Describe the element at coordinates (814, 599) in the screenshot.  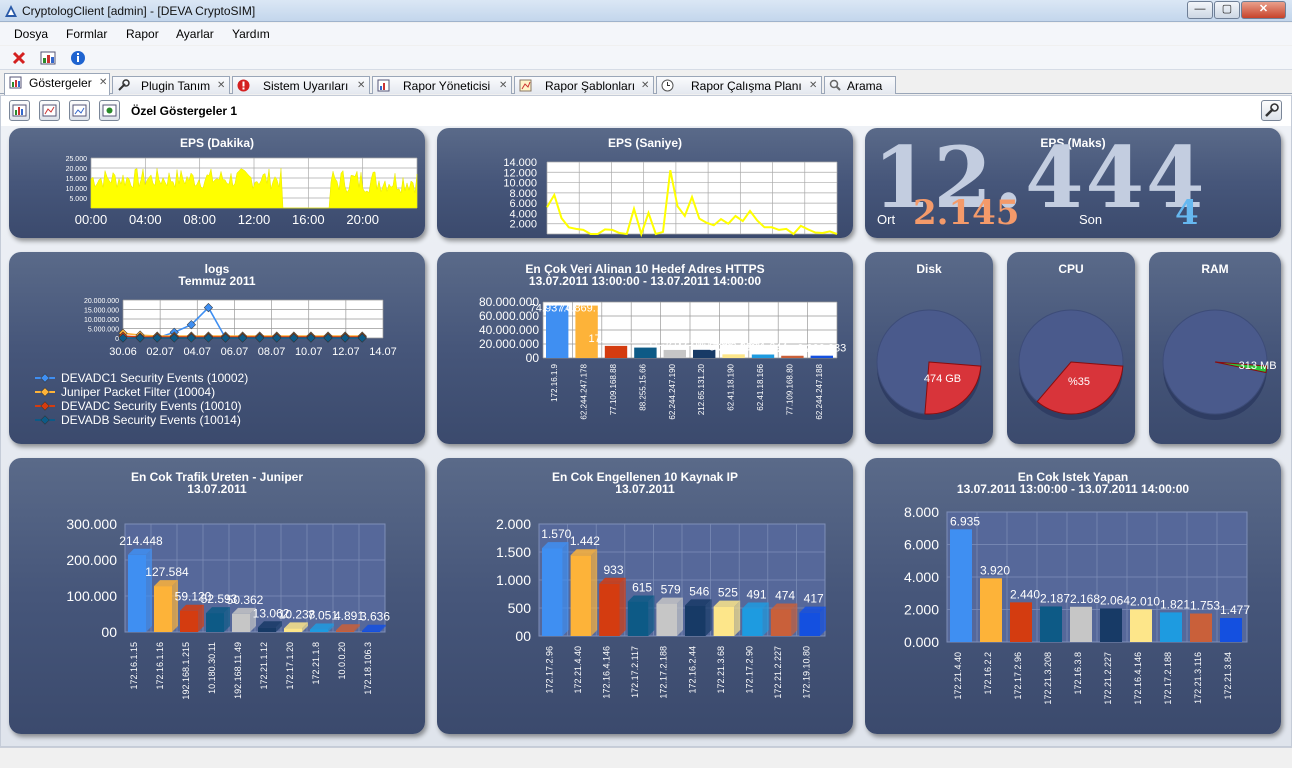
I see `data-label: 417` at that location.